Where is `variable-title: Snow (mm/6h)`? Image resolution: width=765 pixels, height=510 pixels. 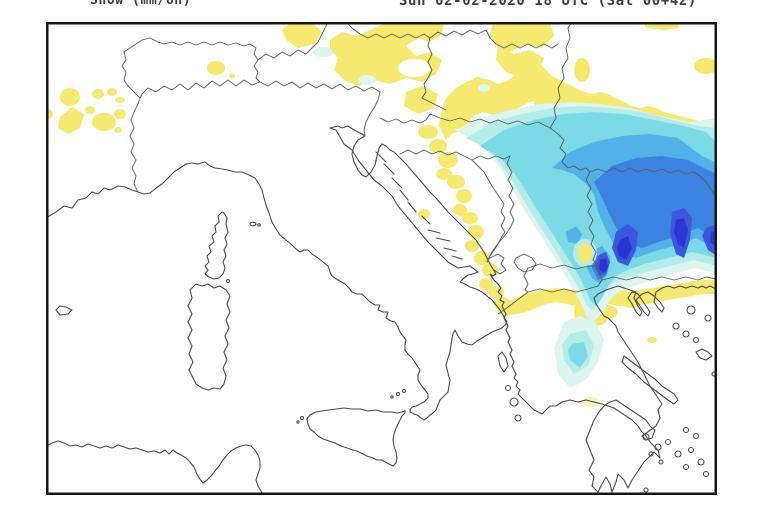
variable-title: Snow (mm/6h) is located at coordinates (141, 4).